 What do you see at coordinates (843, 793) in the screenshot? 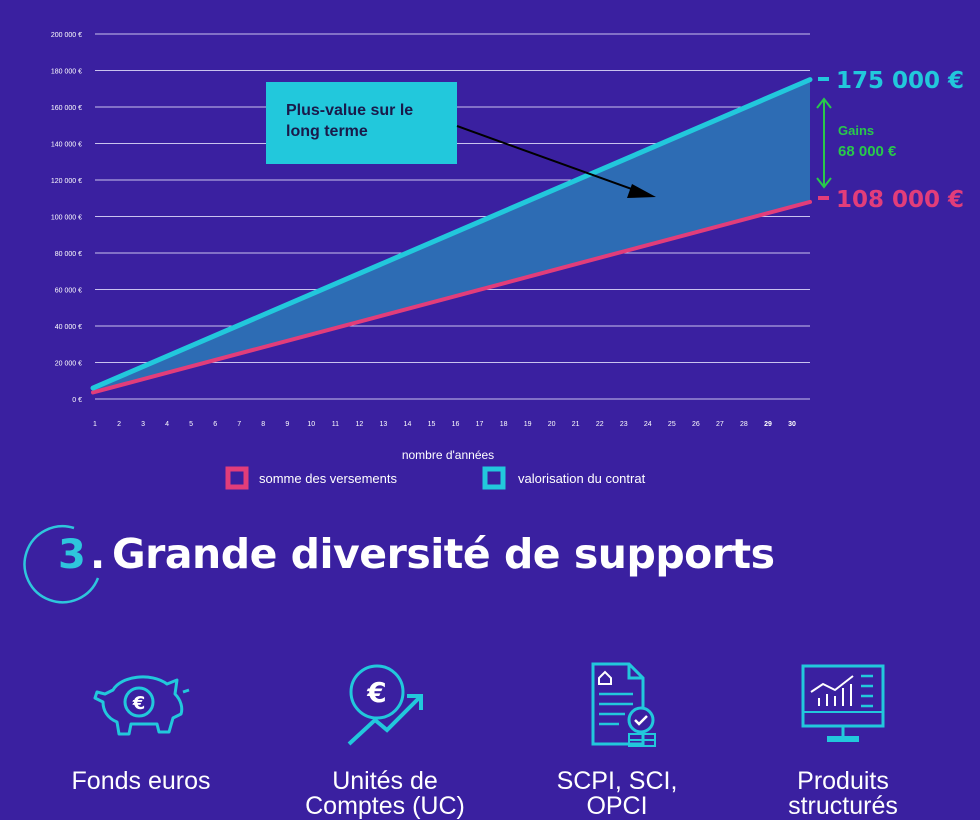
I see `support-label: Produits structurés` at bounding box center [843, 793].